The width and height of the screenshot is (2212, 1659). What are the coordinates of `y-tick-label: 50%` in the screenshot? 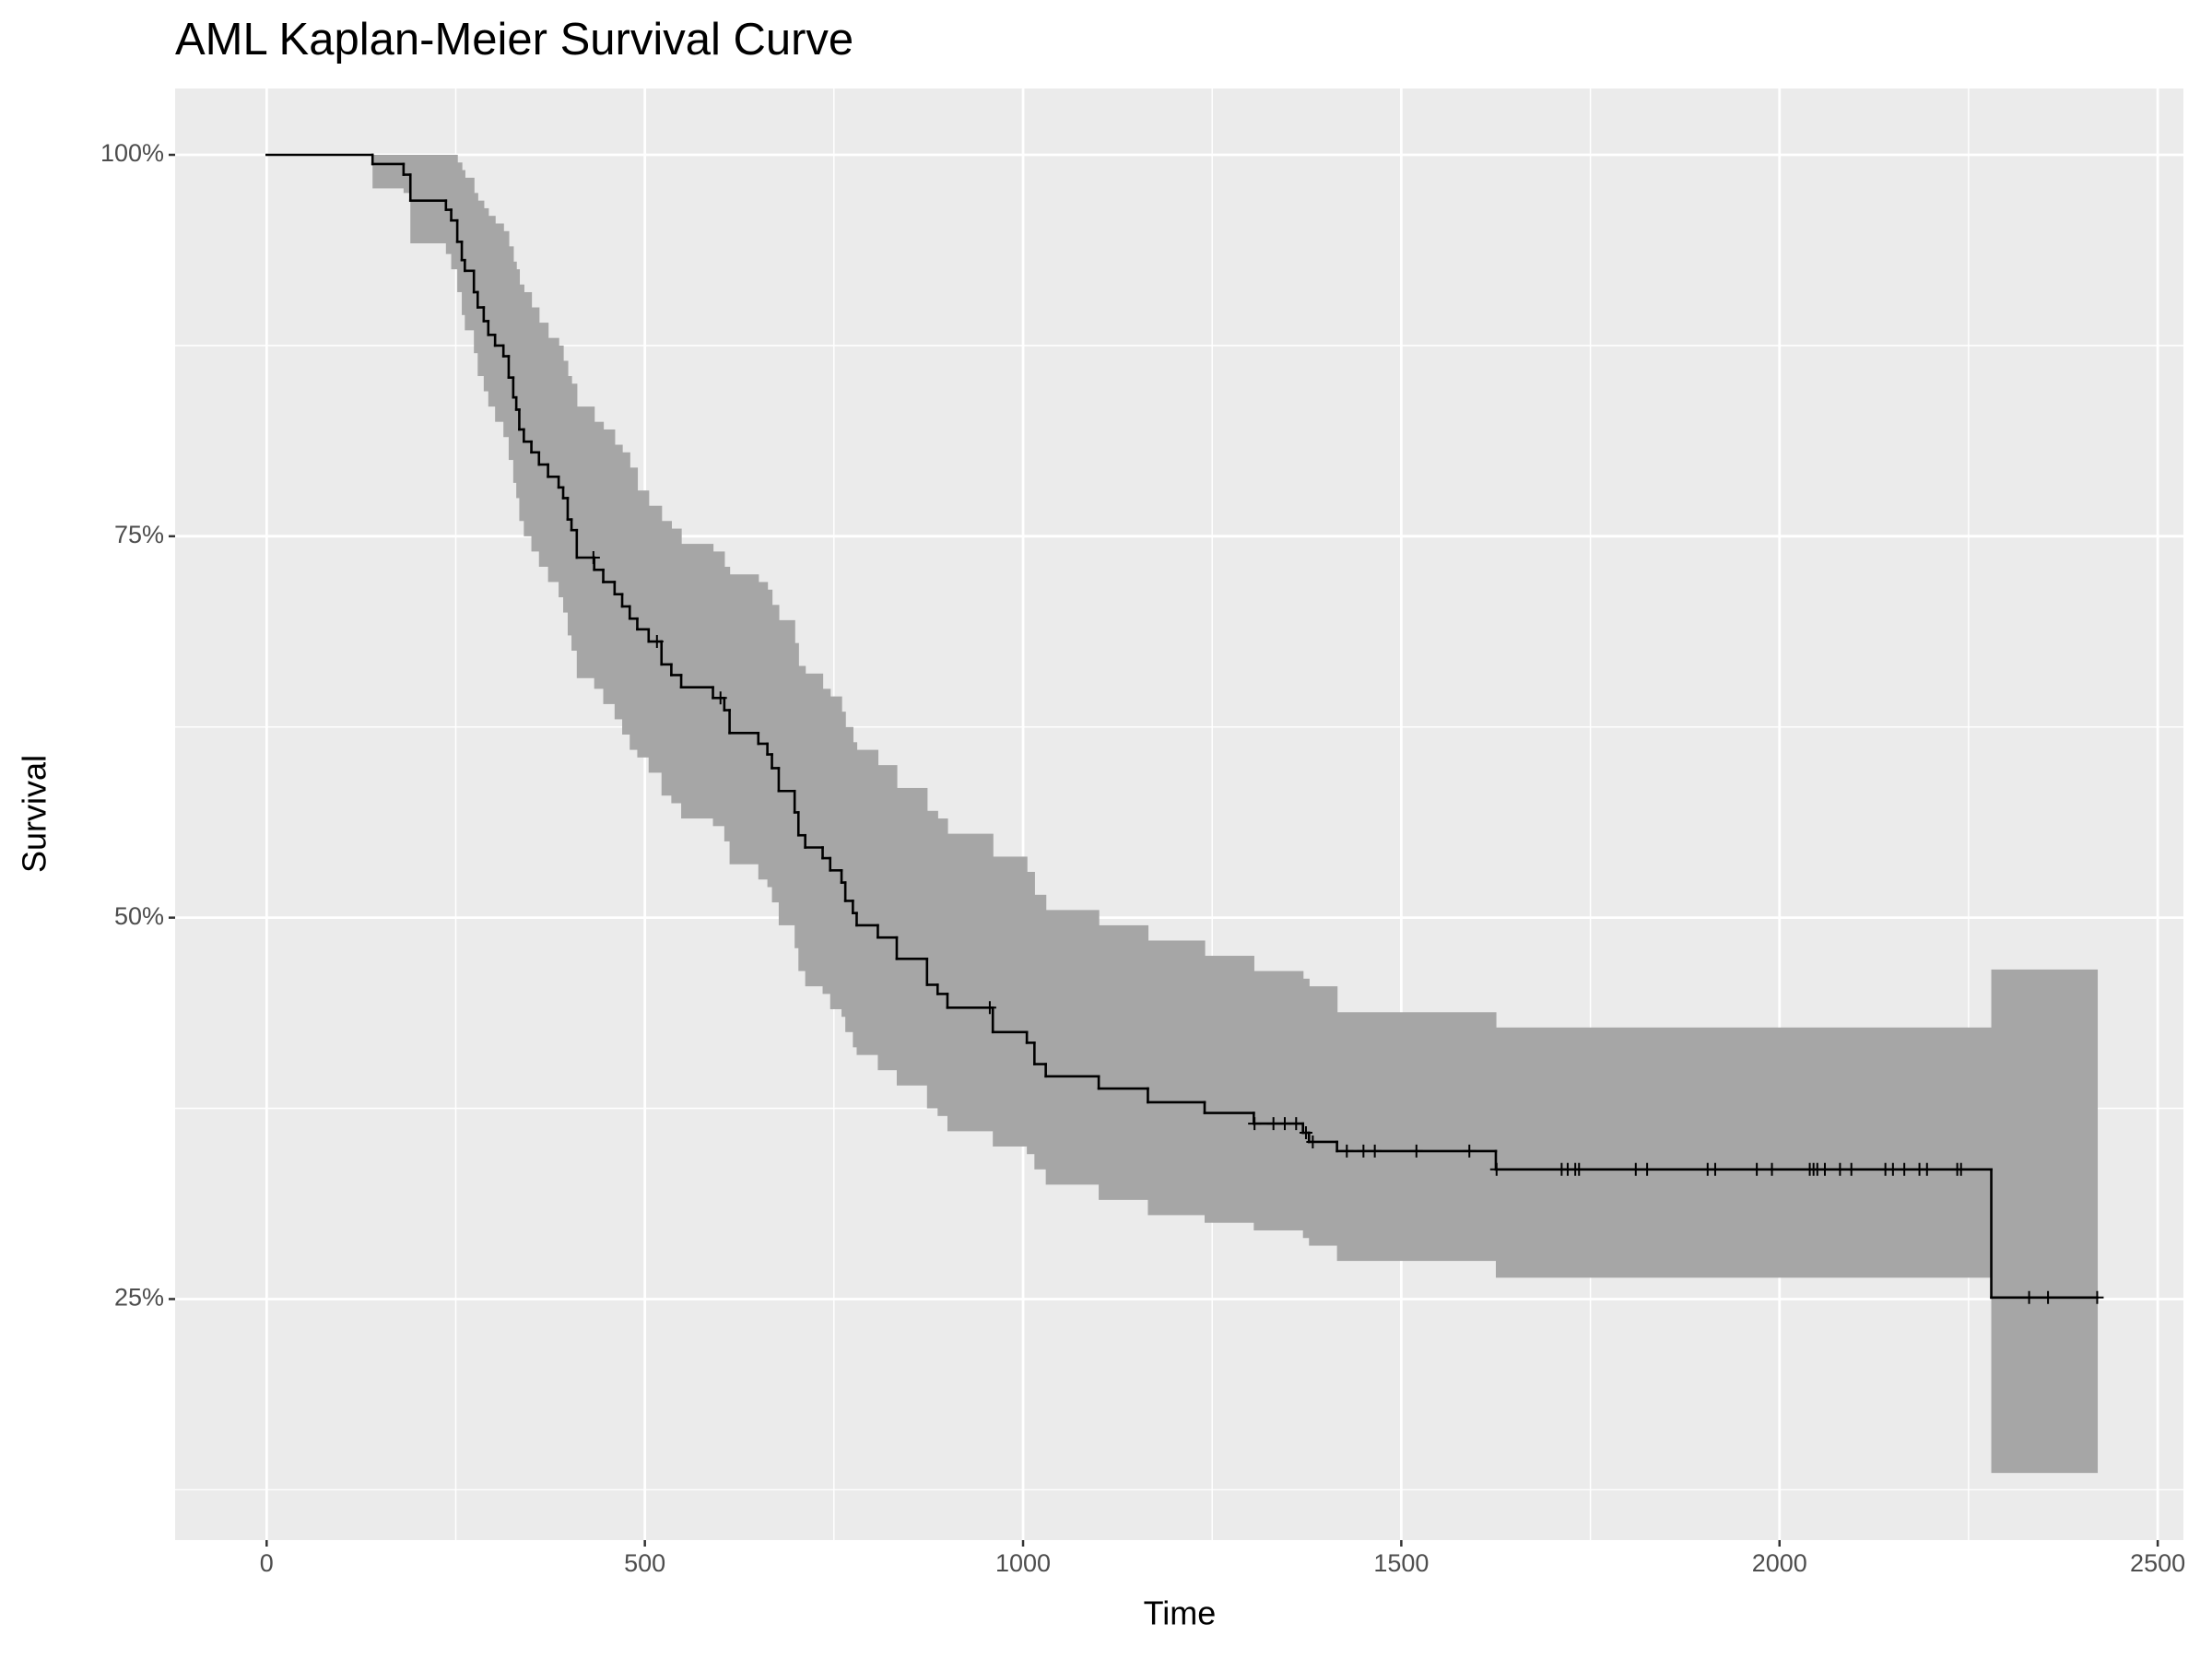 It's located at (139, 916).